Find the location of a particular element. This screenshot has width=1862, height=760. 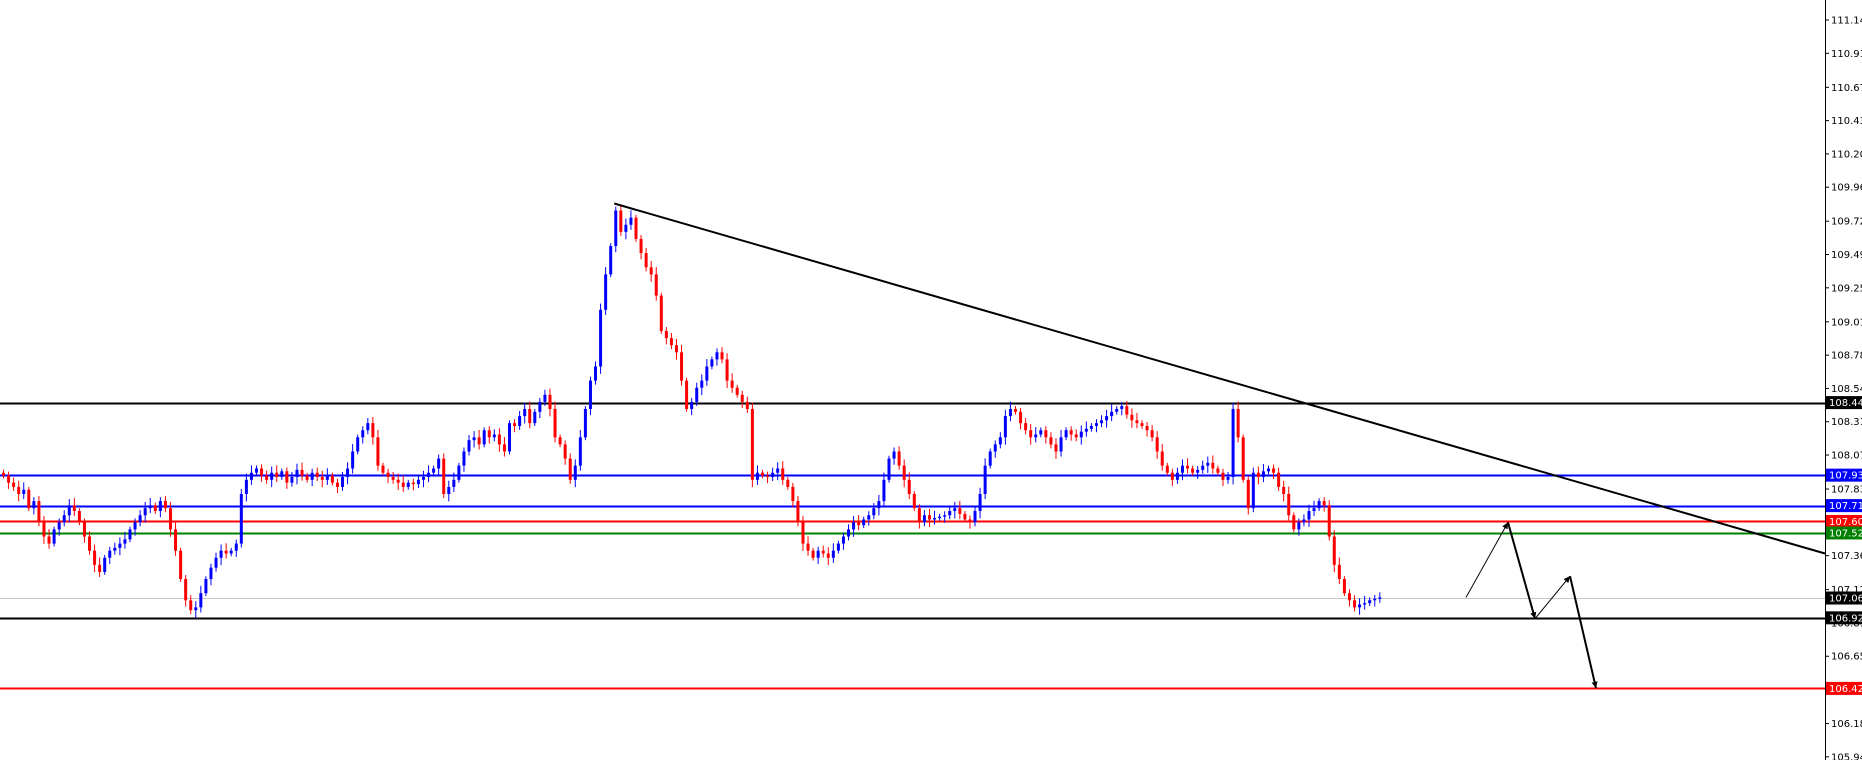

y-tick-label: 106.655 is located at coordinates (1846, 657).